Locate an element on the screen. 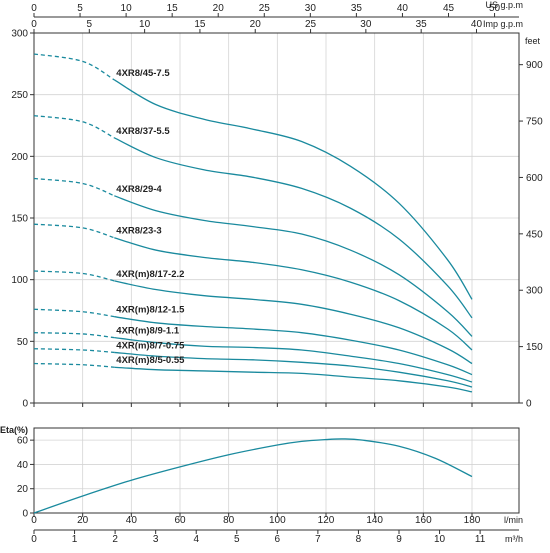 This screenshot has width=550, height=553. lmin-tick-label: 140 is located at coordinates (374, 520).